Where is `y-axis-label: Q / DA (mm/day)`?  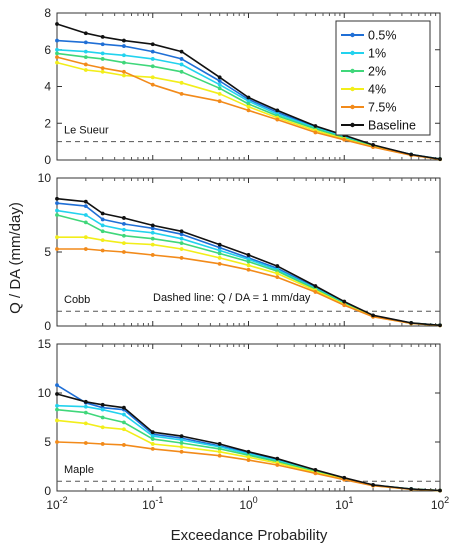 y-axis-label: Q / DA (mm/day) is located at coordinates (15, 258).